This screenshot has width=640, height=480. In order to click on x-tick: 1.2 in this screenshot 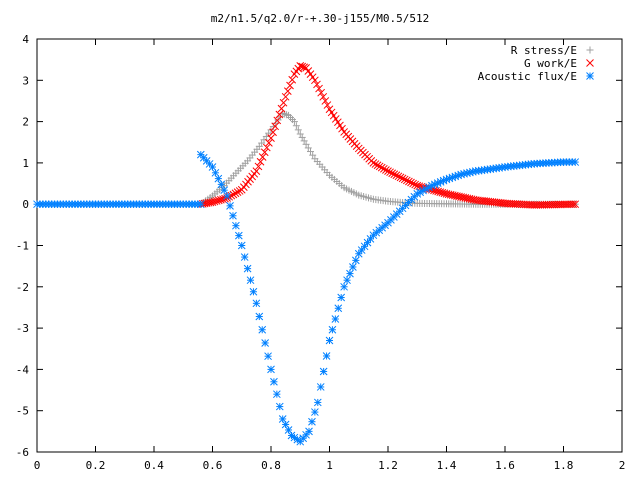, I will do `click(388, 255)`.